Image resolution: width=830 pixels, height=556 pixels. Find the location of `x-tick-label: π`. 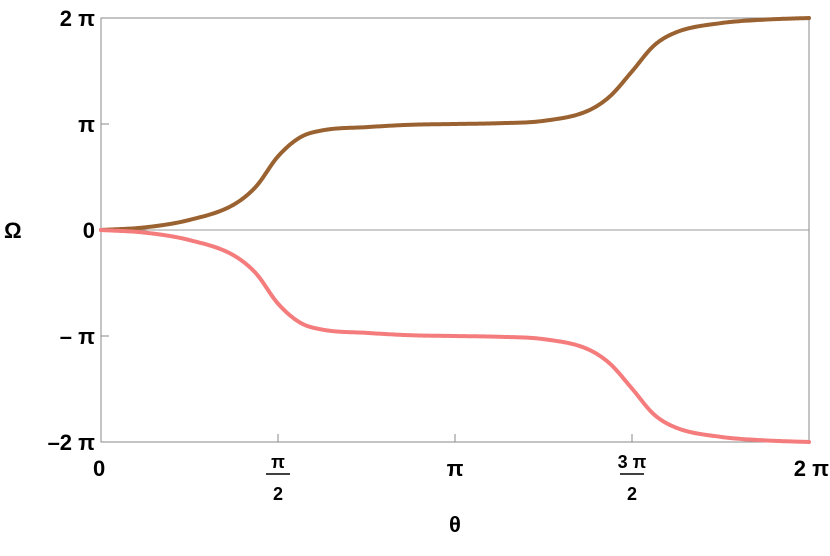

x-tick-label: π is located at coordinates (455, 468).